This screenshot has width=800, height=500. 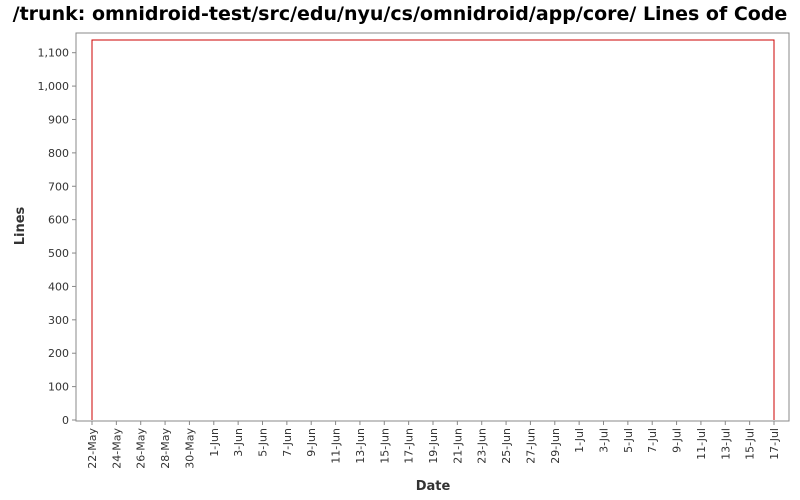 What do you see at coordinates (433, 486) in the screenshot?
I see `x-axis-label: Date` at bounding box center [433, 486].